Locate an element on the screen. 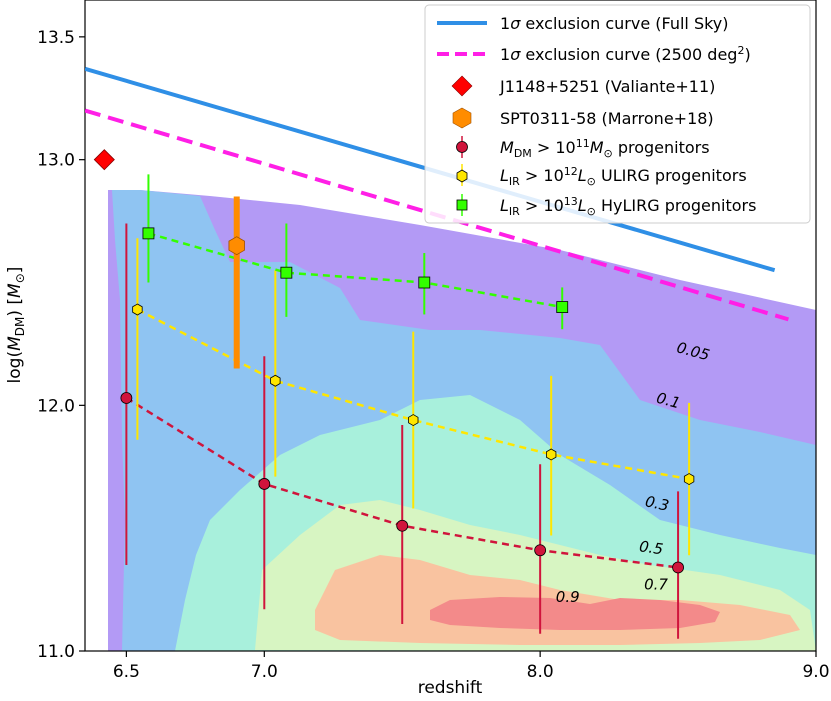 The image size is (831, 701). series-lir13 is located at coordinates (355, 252).